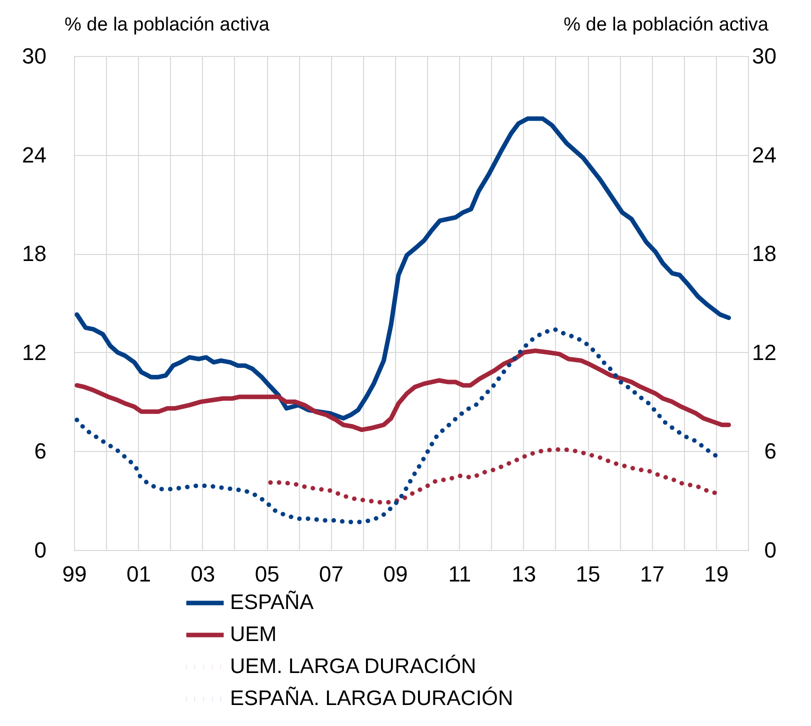  Describe the element at coordinates (764, 253) in the screenshot. I see `y2-tick-label: 18` at that location.